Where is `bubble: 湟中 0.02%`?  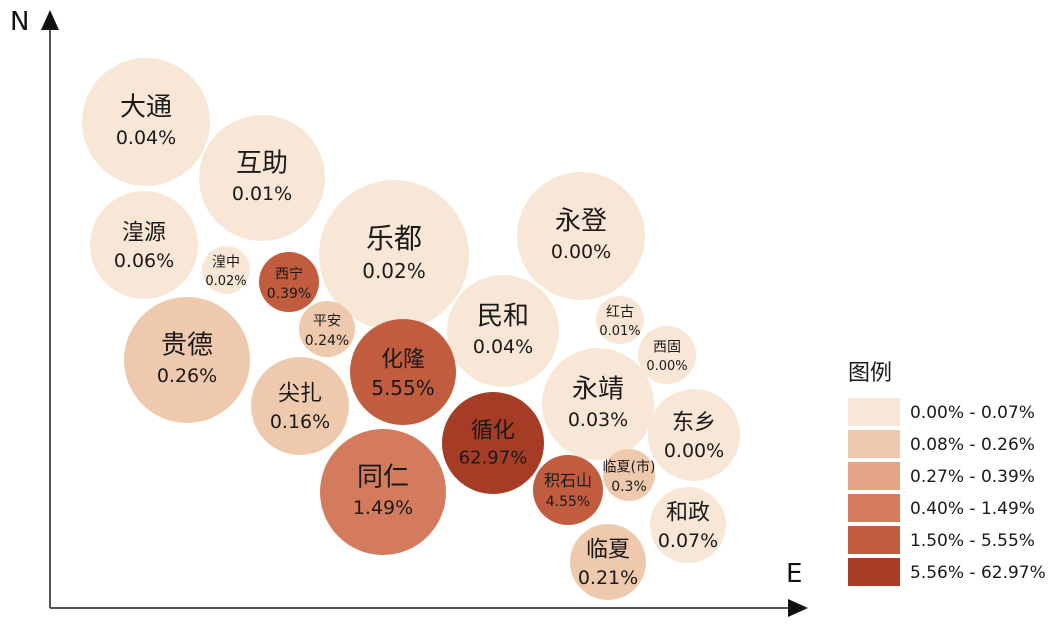 bubble: 湟中 0.02% is located at coordinates (226, 270).